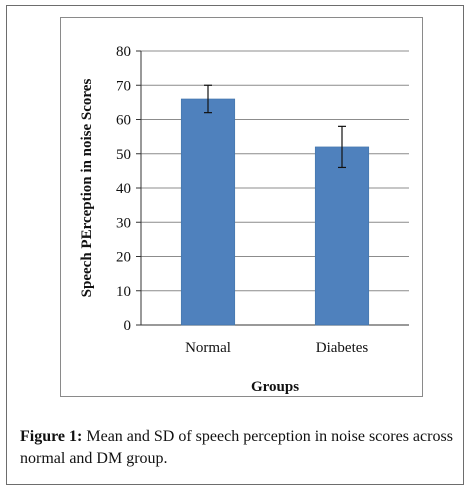 Image resolution: width=472 pixels, height=493 pixels. What do you see at coordinates (123, 258) in the screenshot?
I see `y-tick-label: 20` at bounding box center [123, 258].